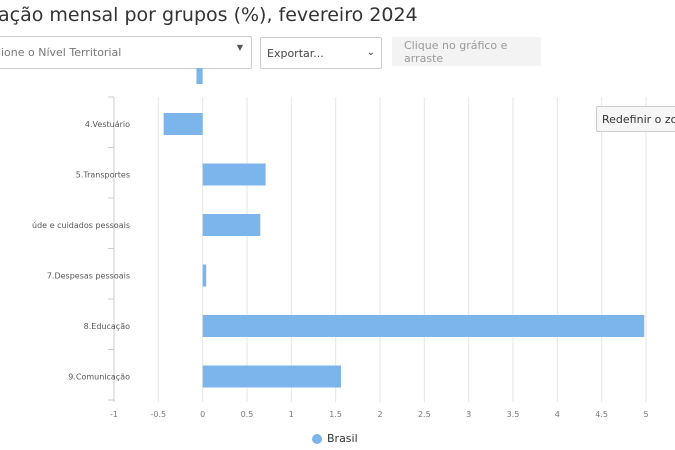  What do you see at coordinates (107, 326) in the screenshot?
I see `category-label: 8.Educação` at bounding box center [107, 326].